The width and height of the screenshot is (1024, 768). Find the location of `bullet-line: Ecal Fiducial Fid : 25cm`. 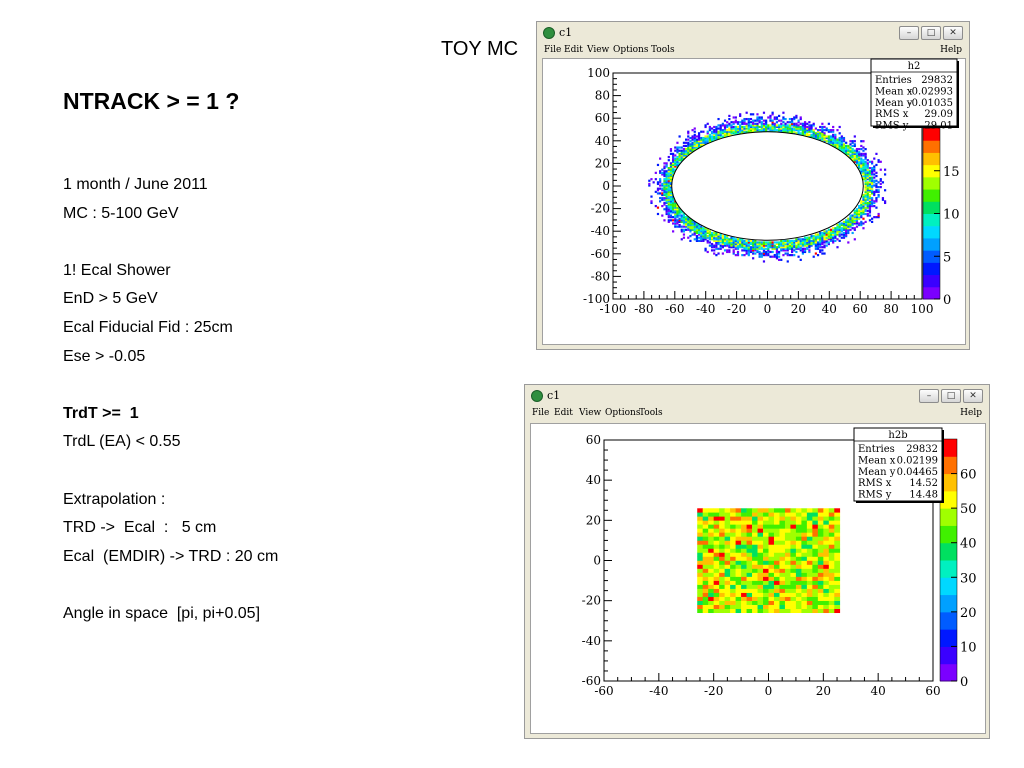

bullet-line: Ecal Fiducial Fid : 25cm is located at coordinates (148, 327).